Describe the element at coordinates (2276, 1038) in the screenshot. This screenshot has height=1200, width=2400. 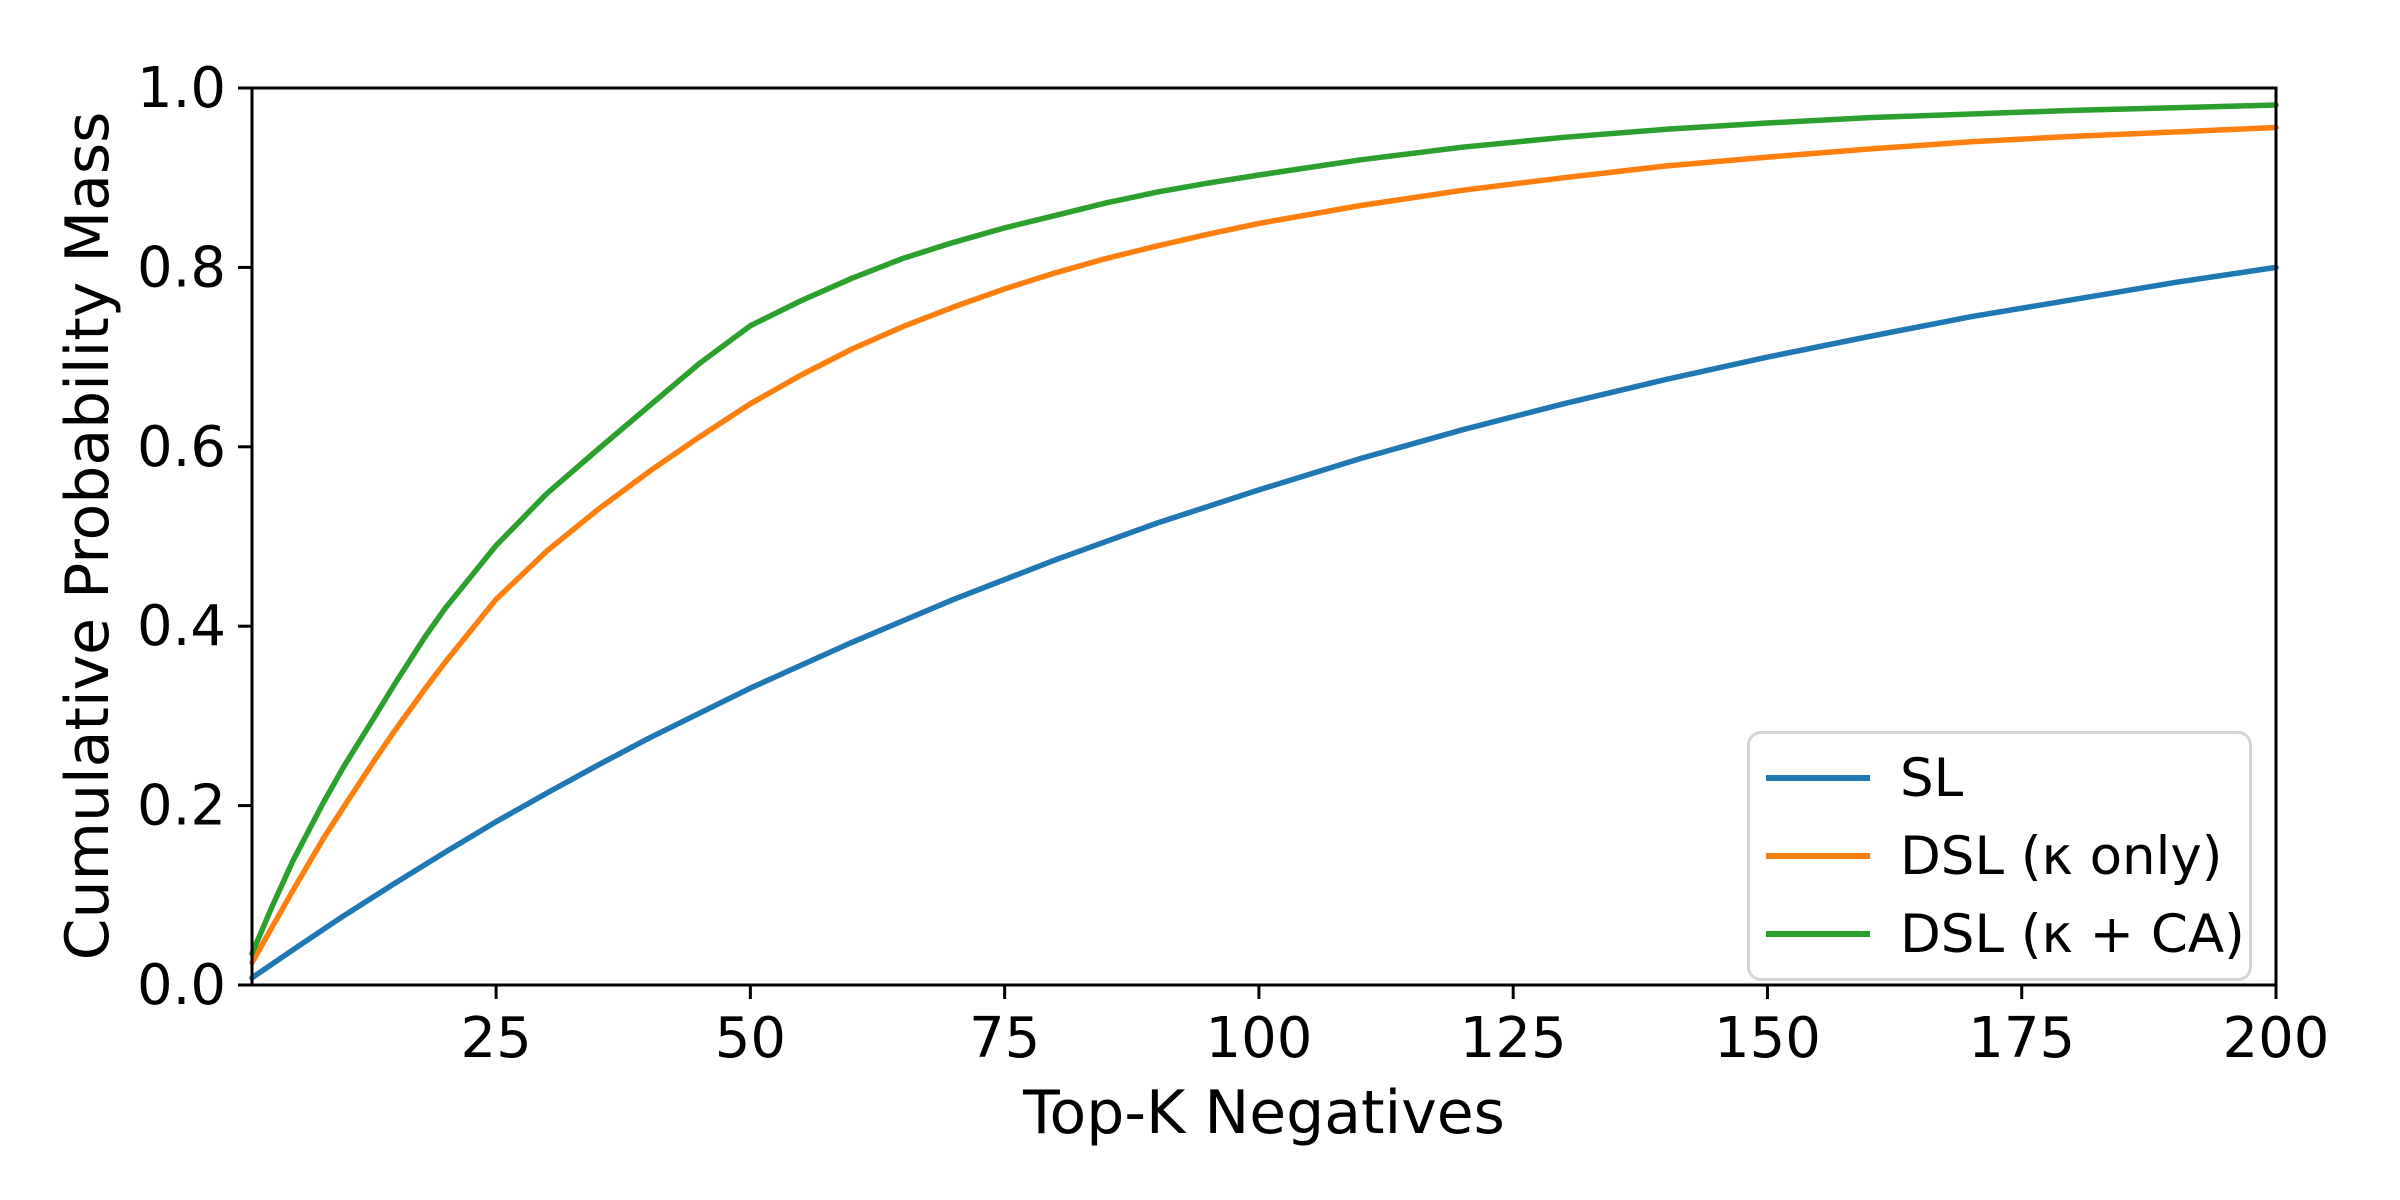
I see `x-tick-label: 200` at that location.